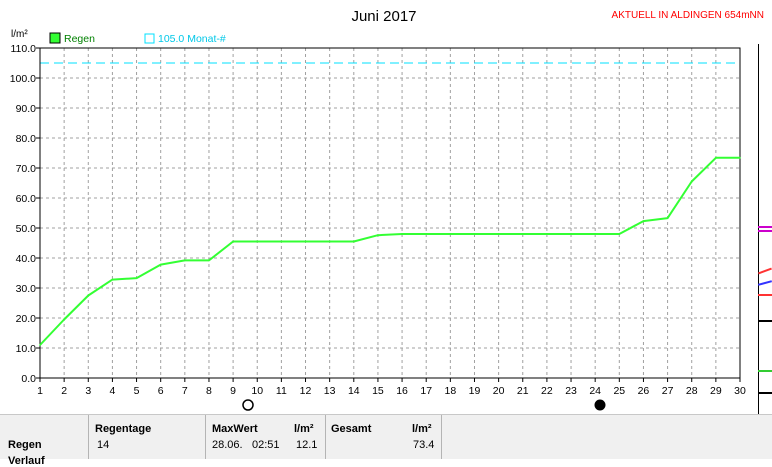 Image resolution: width=772 pixels, height=467 pixels. Describe the element at coordinates (149, 38) in the screenshot. I see `legend-reference-swatch` at that location.